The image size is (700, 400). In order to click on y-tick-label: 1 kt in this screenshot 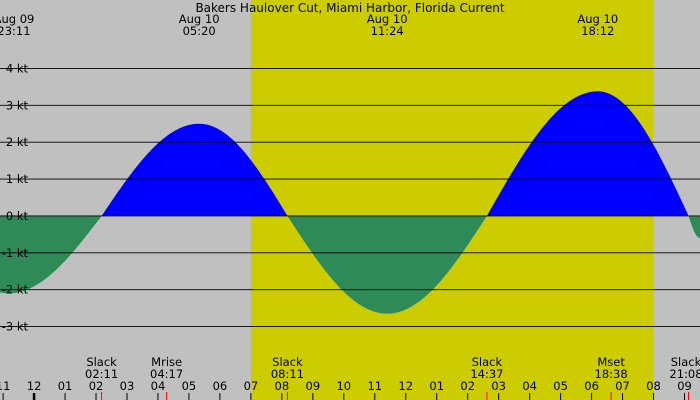, I will do `click(17, 179)`.